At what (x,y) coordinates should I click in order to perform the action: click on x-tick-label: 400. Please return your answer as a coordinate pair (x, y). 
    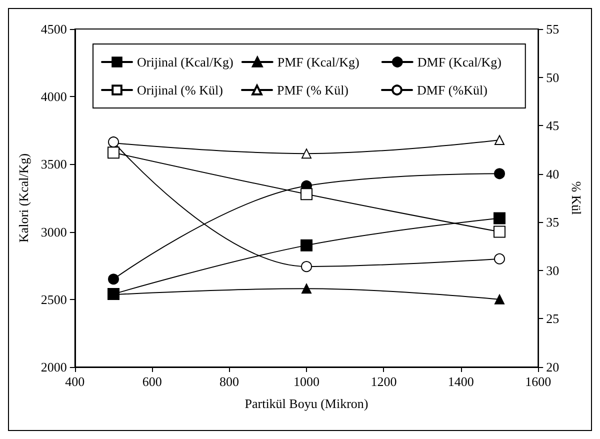
    Looking at the image, I should click on (75, 381).